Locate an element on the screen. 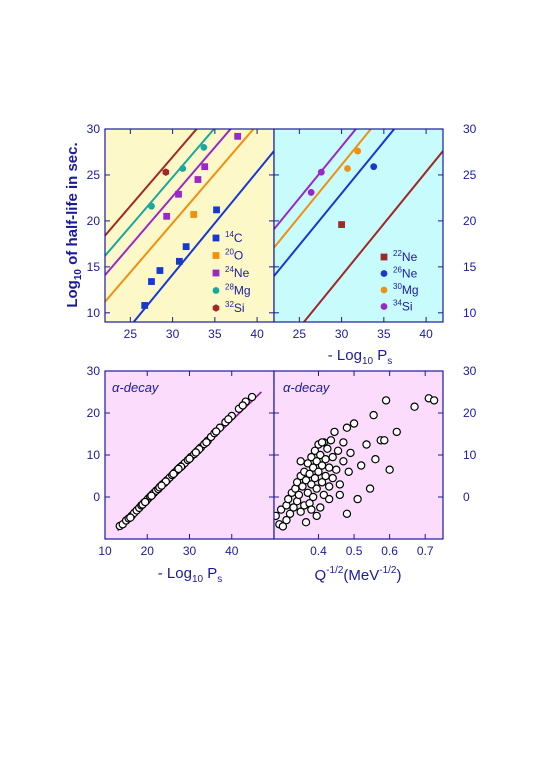 The width and height of the screenshot is (543, 768). panel-top-right-background is located at coordinates (358, 225).